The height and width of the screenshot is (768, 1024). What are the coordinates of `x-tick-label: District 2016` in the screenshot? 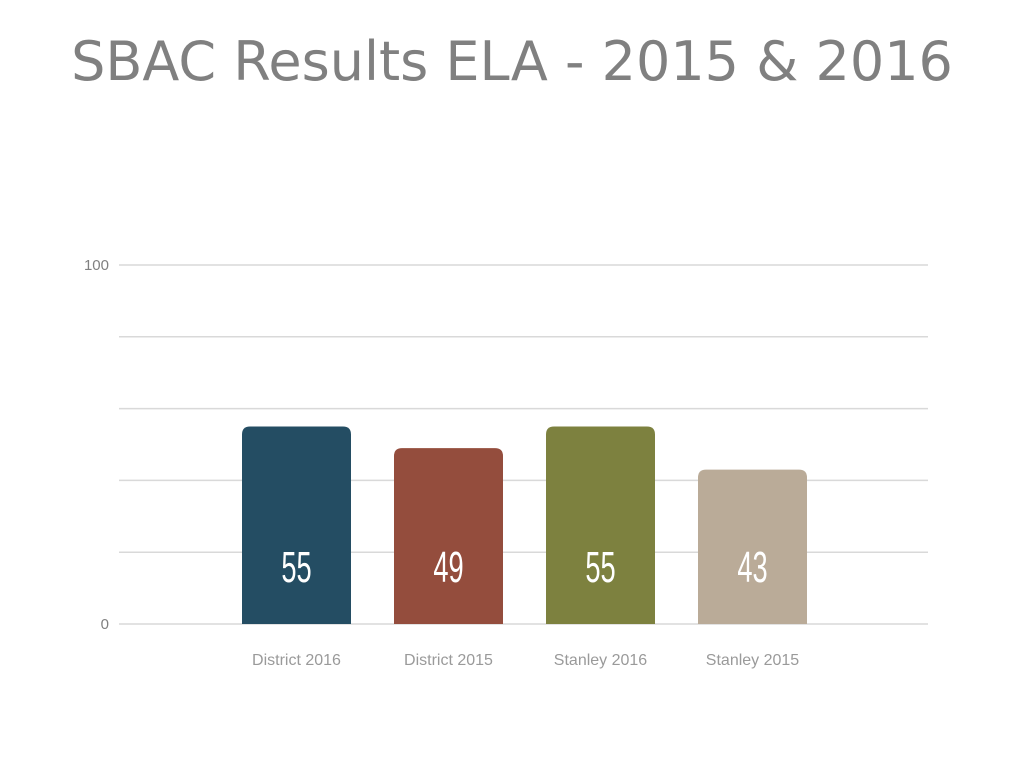 It's located at (296, 660).